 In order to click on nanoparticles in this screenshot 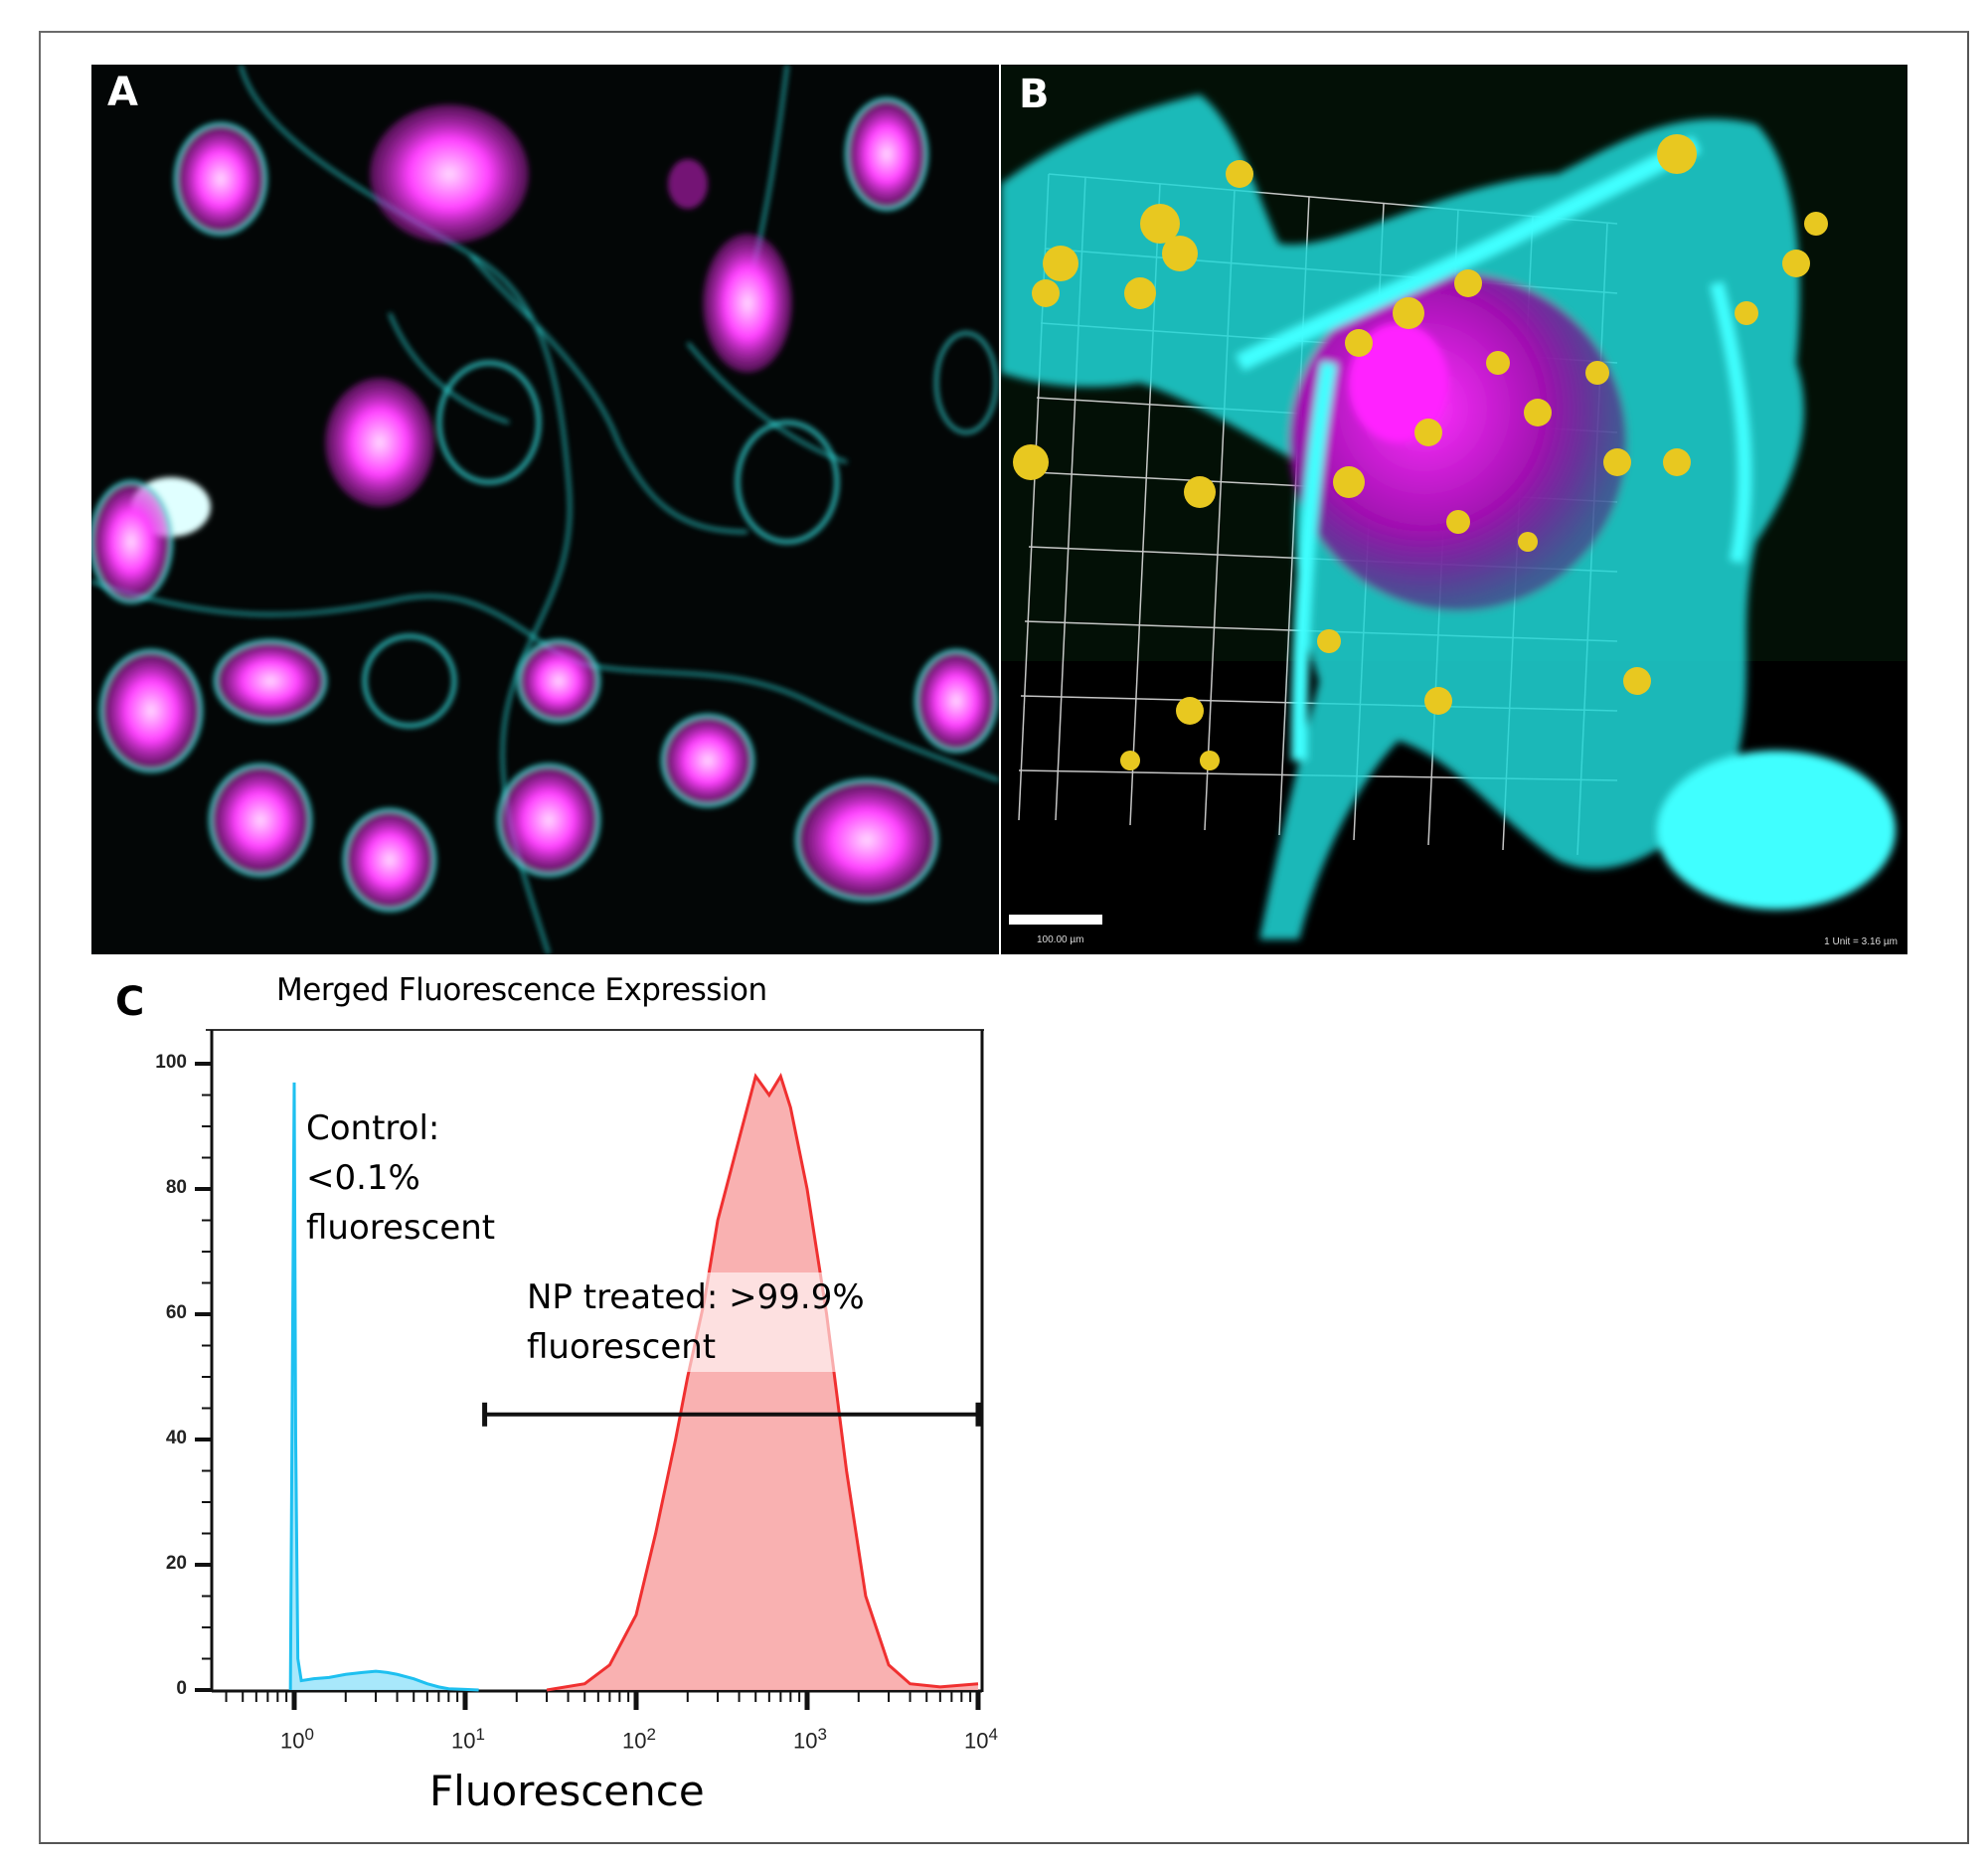, I will do `click(1420, 452)`.